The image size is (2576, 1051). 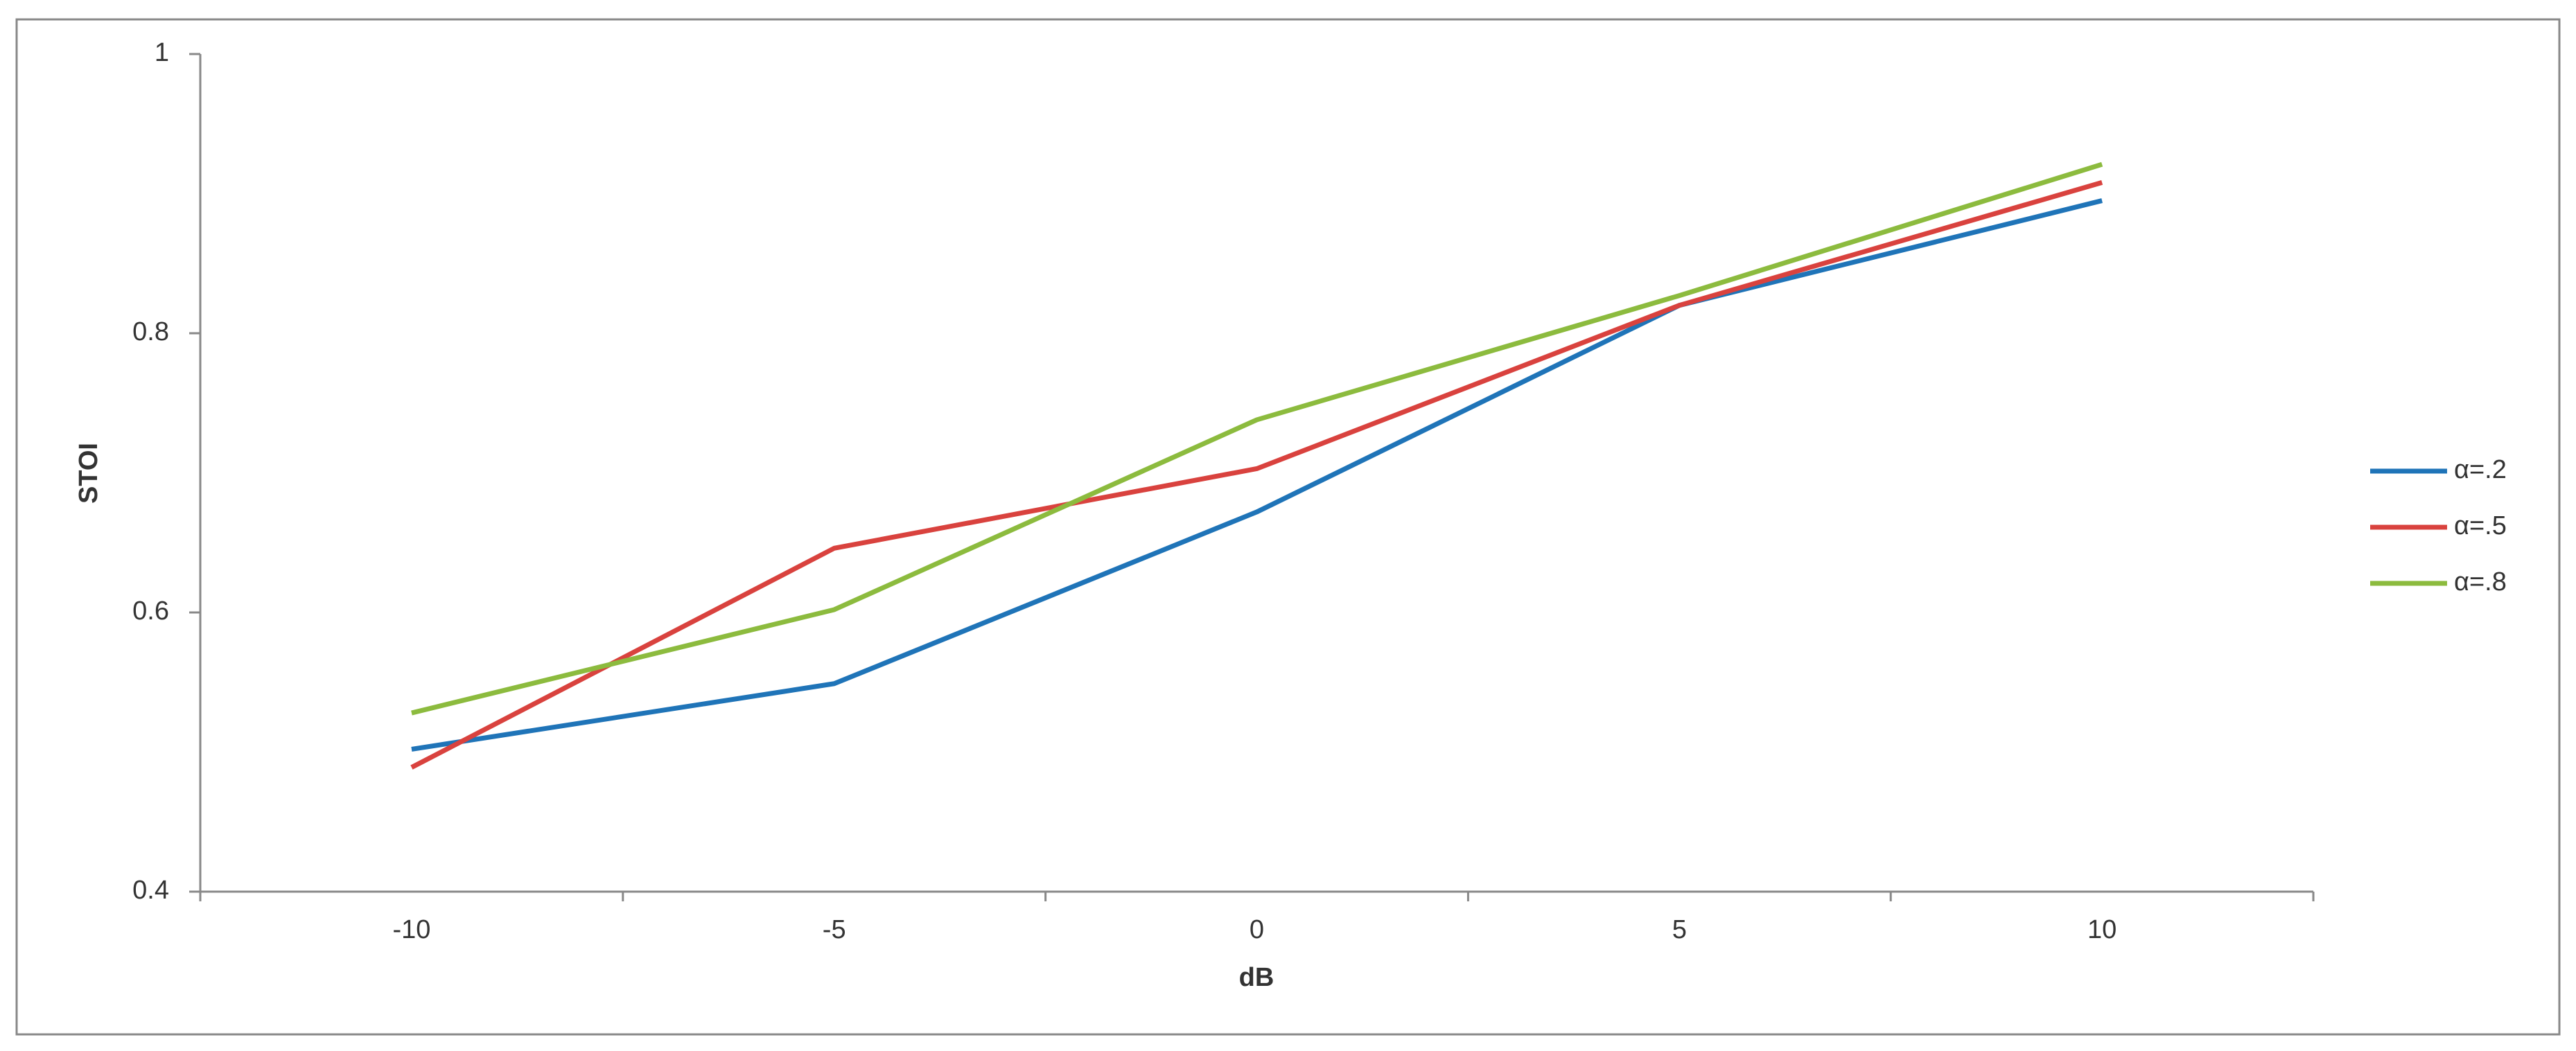 What do you see at coordinates (2480, 469) in the screenshot?
I see `legend-label: α=.2` at bounding box center [2480, 469].